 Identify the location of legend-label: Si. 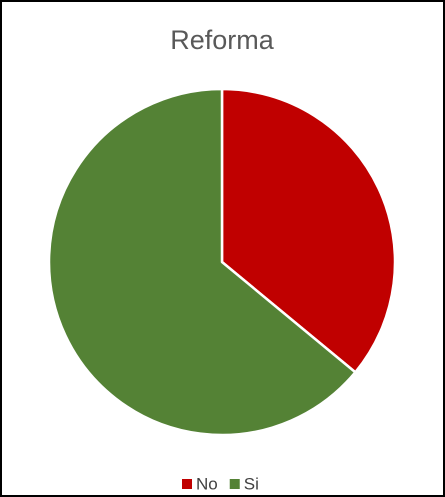
(251, 483).